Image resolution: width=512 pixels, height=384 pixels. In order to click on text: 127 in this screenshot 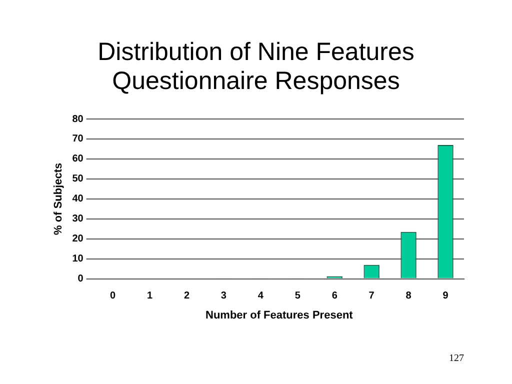, I will do `click(456, 358)`.